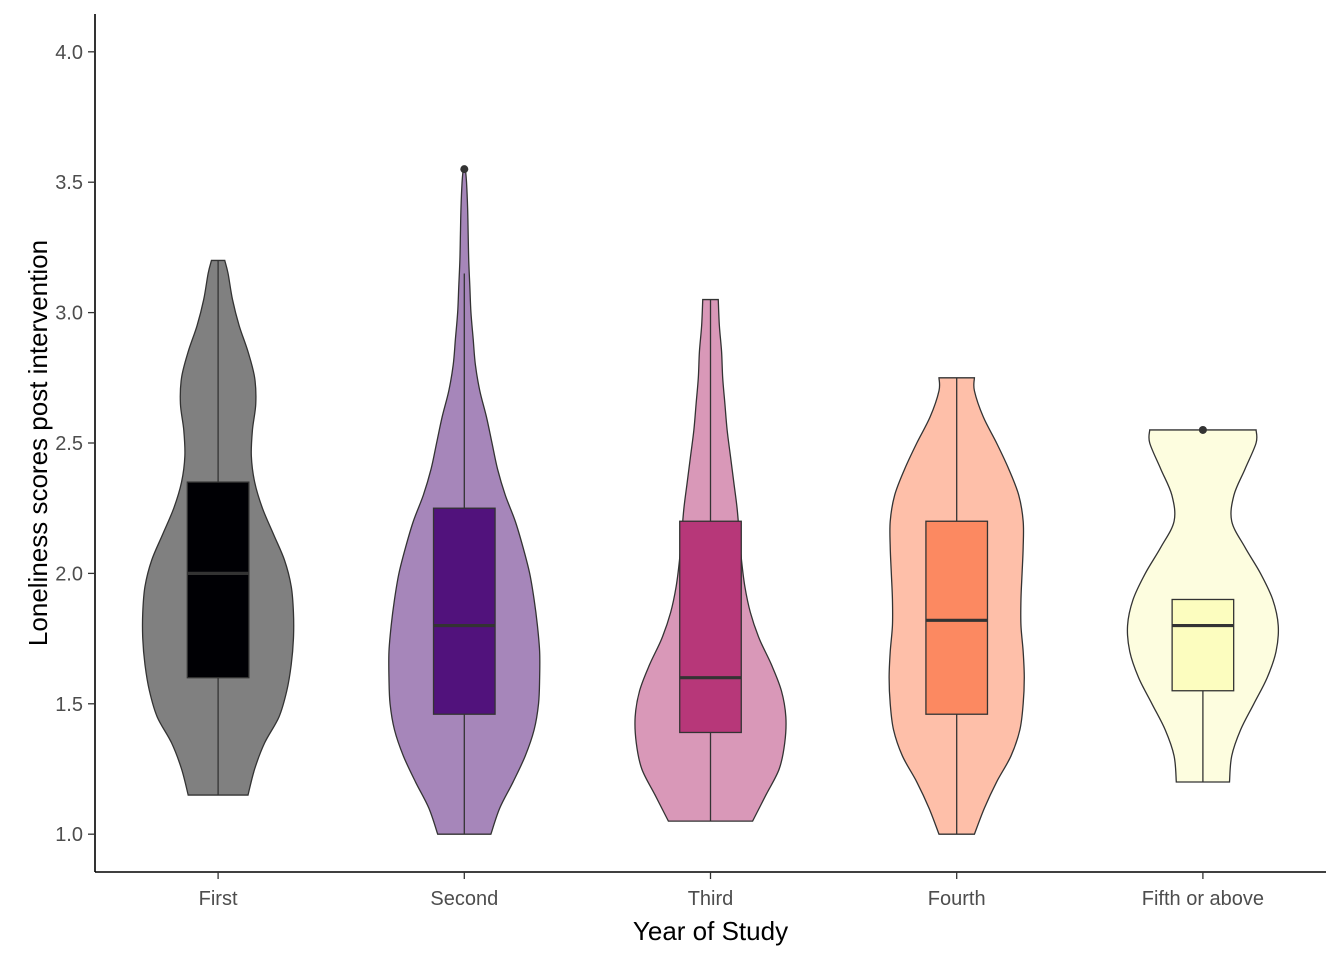 Image resolution: width=1344 pixels, height=960 pixels. I want to click on x-tick-label: First, so click(218, 899).